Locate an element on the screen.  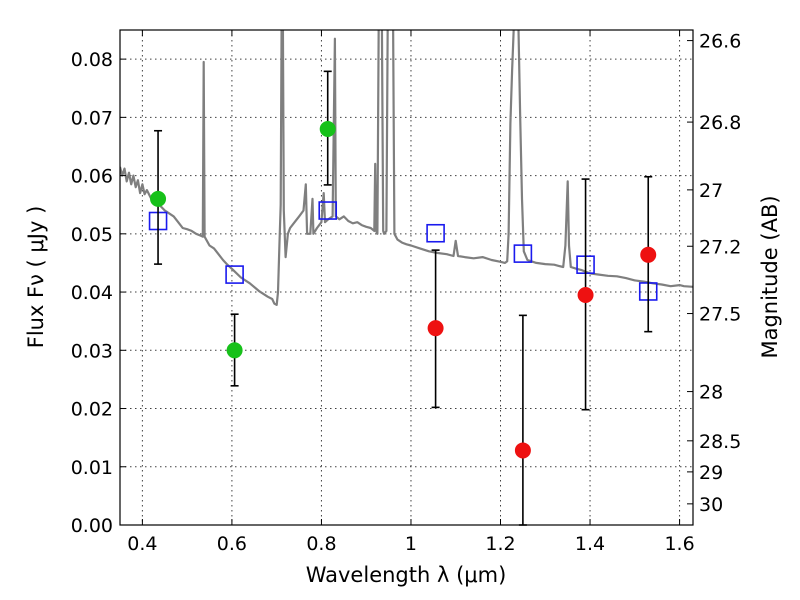
y-tick-label: 0.07 is located at coordinates (92, 118).